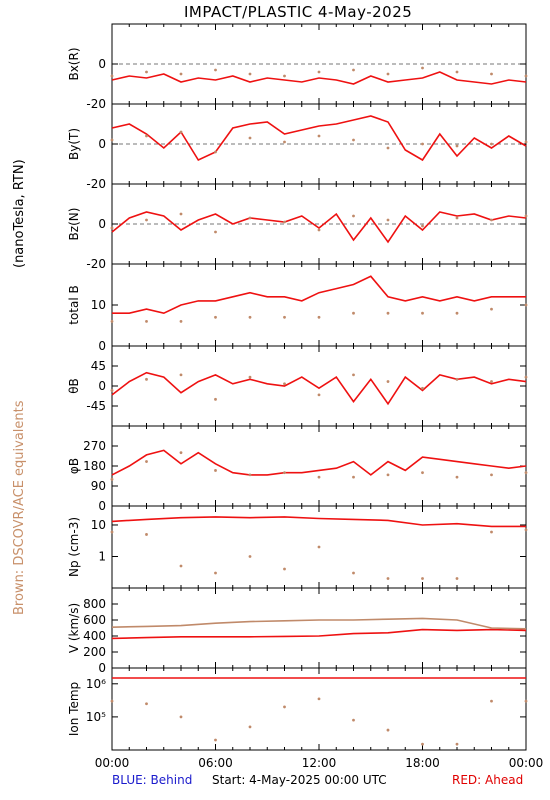 Image resolution: width=550 pixels, height=800 pixels. Describe the element at coordinates (74, 305) in the screenshot. I see `y-axis-label-bt: total B` at that location.